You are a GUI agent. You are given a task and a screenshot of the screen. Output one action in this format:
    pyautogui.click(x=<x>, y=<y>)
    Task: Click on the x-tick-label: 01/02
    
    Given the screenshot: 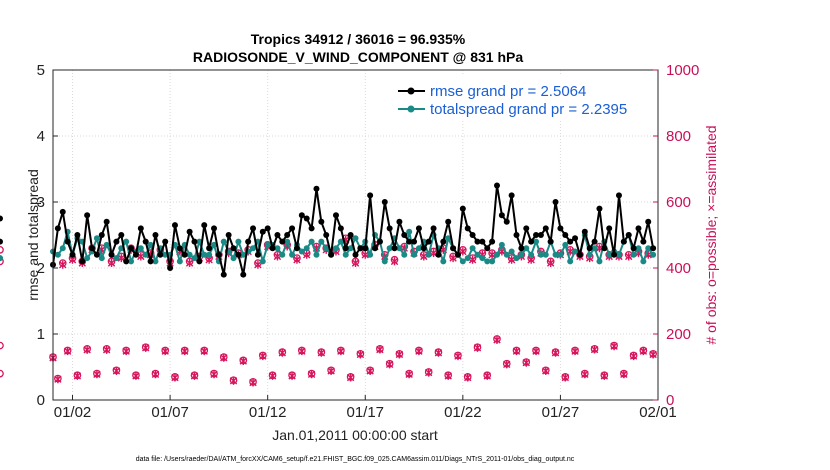 What is the action you would take?
    pyautogui.click(x=73, y=412)
    